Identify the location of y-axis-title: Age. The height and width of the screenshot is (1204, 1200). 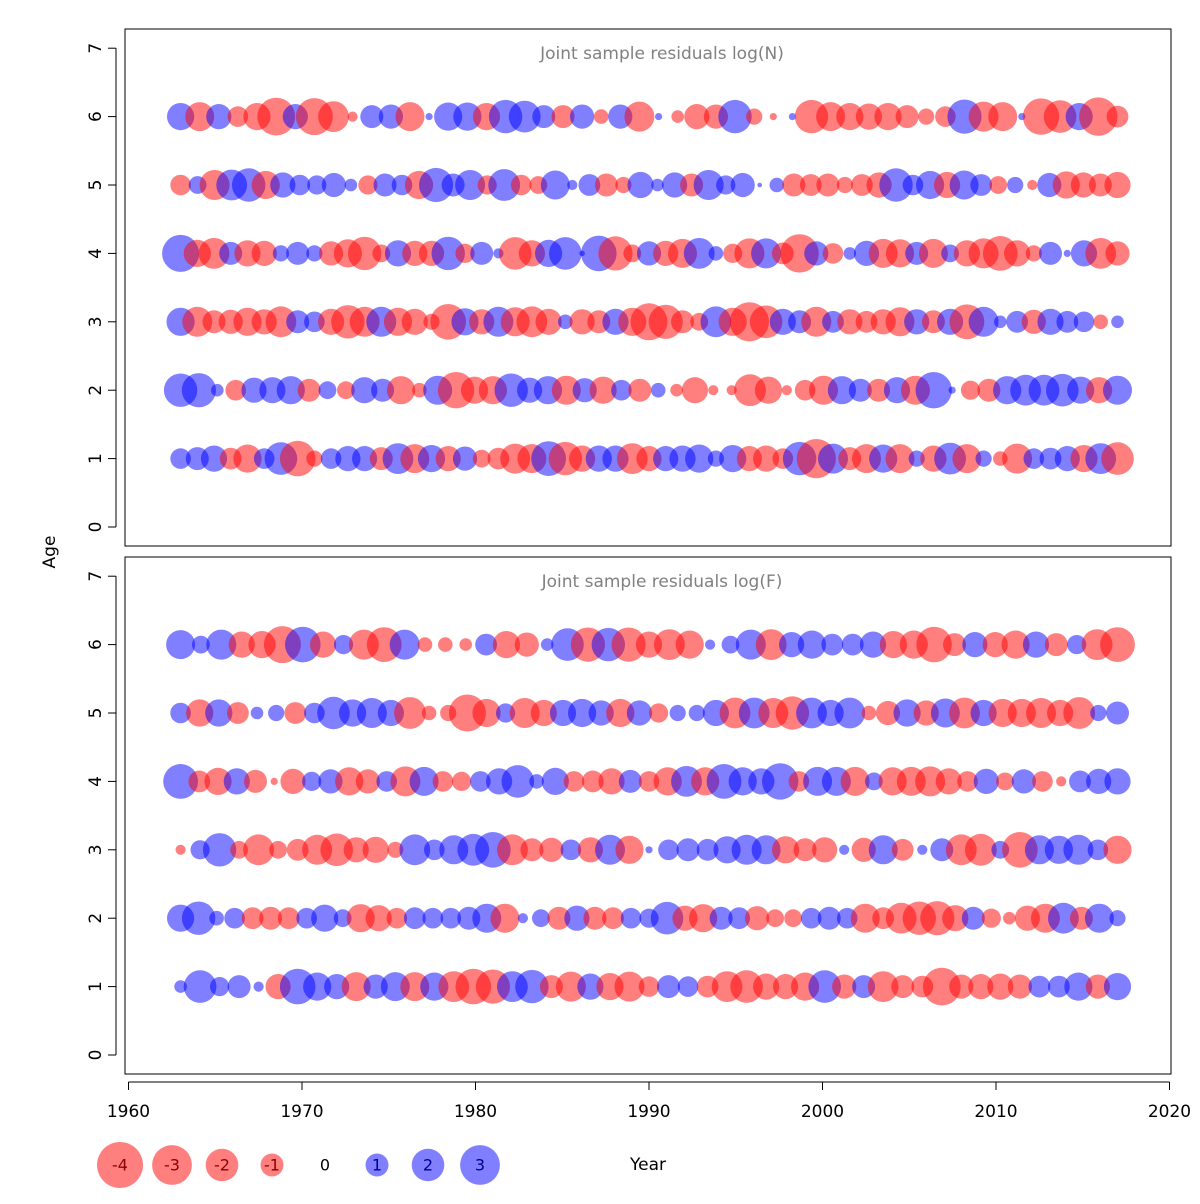
(50, 552).